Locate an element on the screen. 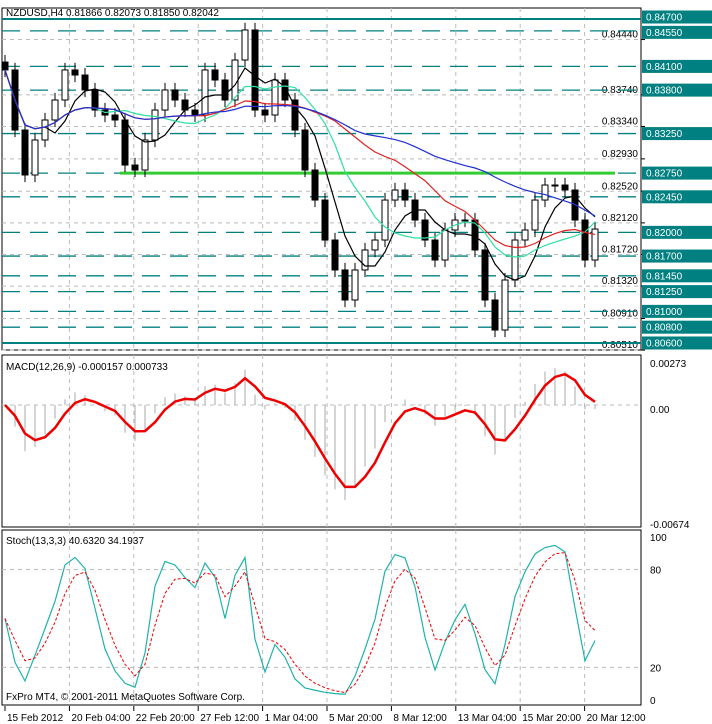 The height and width of the screenshot is (724, 712). price-tick: 0.82930 is located at coordinates (620, 154).